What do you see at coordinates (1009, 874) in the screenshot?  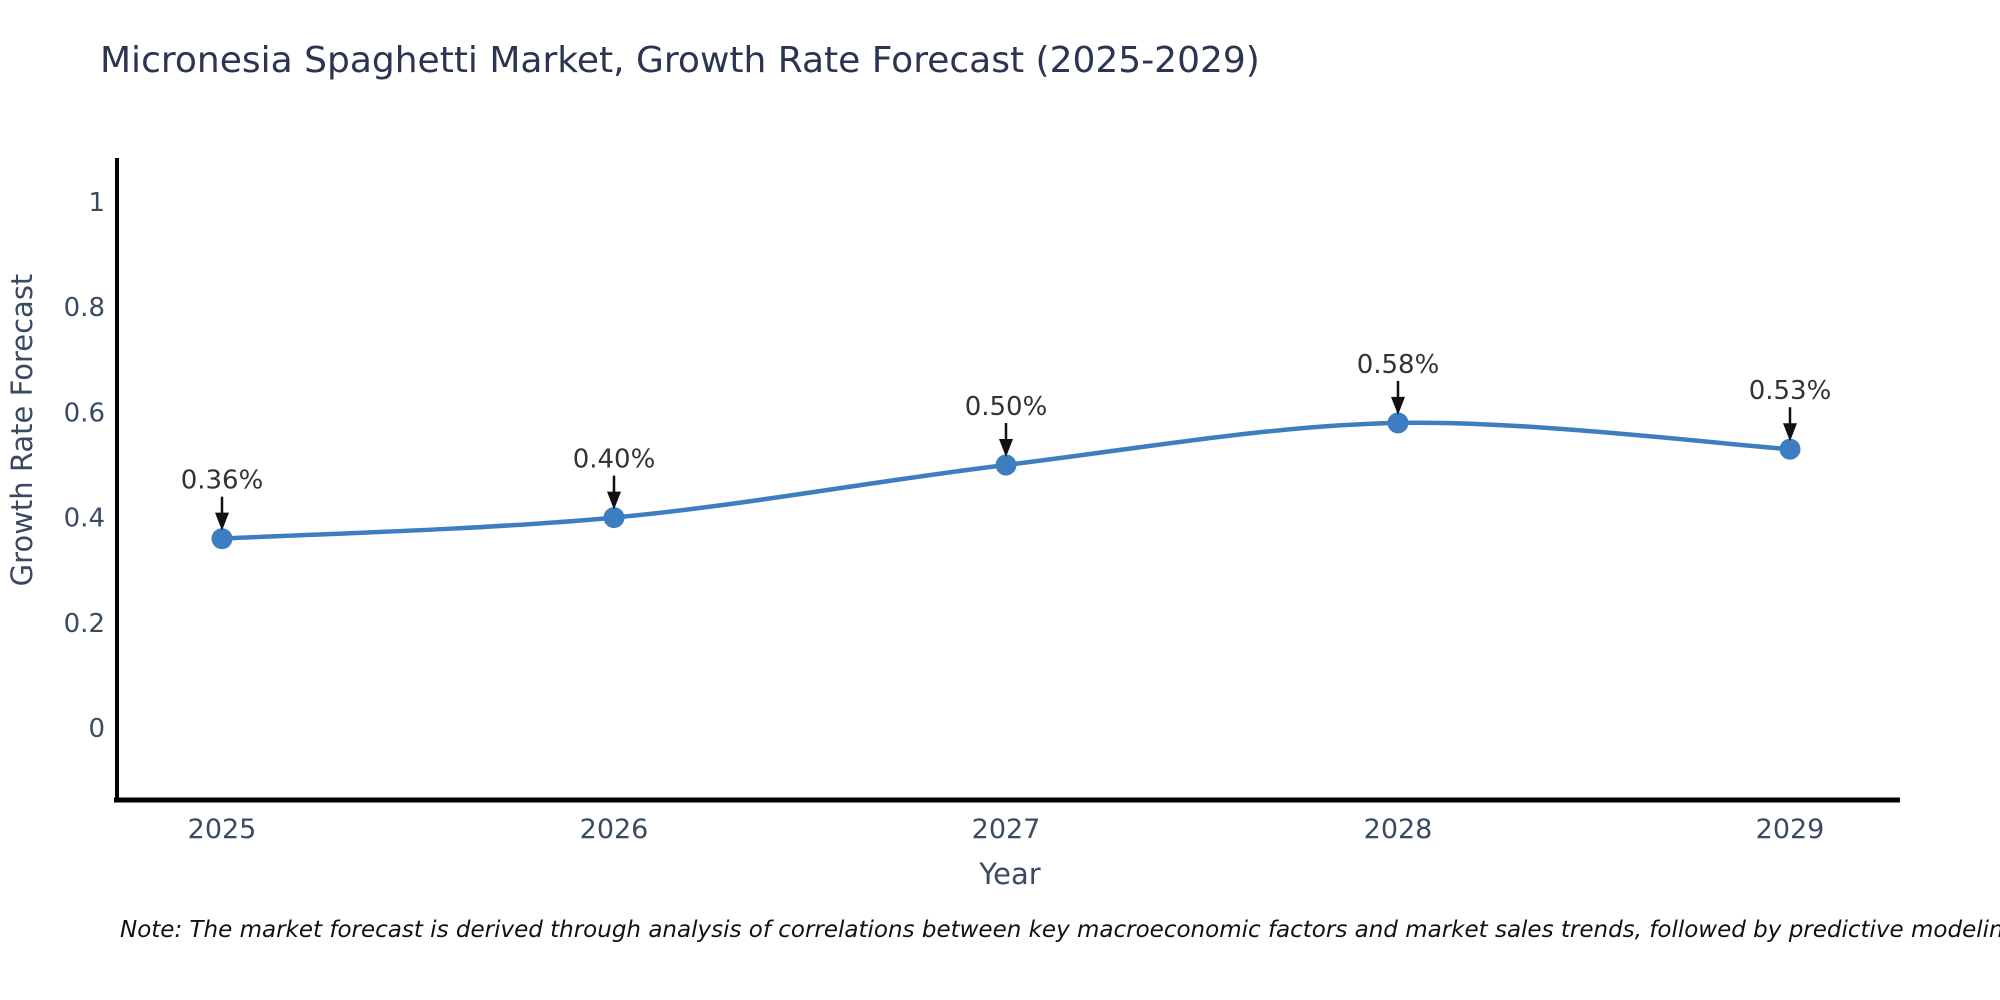 I see `x-axis-title: Year` at bounding box center [1009, 874].